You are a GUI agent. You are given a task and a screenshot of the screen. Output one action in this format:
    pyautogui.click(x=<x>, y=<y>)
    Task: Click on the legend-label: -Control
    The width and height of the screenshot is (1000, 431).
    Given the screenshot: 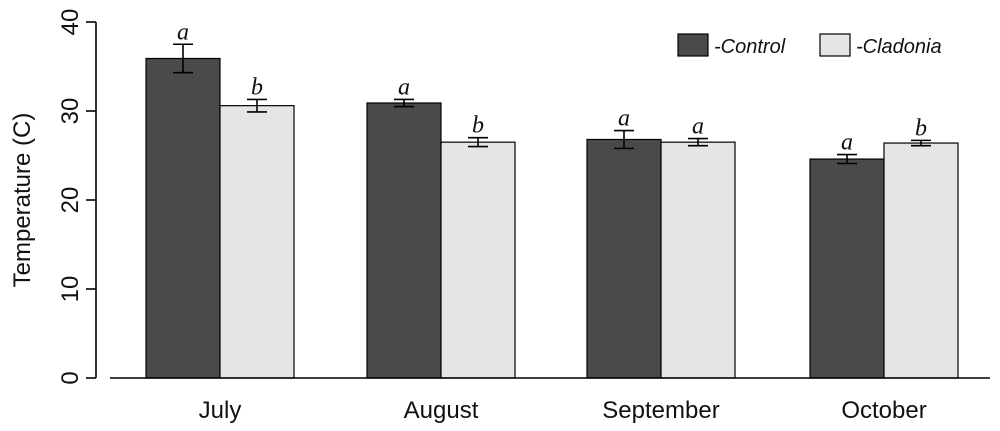 What is the action you would take?
    pyautogui.click(x=750, y=47)
    